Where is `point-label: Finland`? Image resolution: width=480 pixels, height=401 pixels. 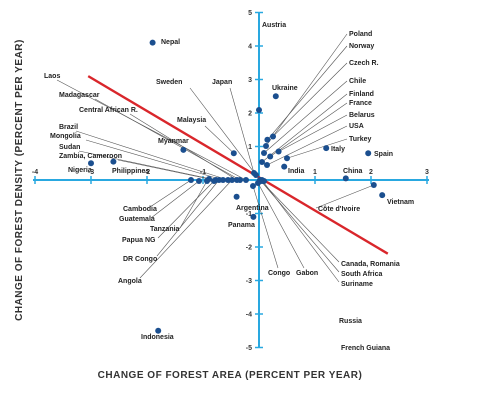 point-label: Finland is located at coordinates (361, 94).